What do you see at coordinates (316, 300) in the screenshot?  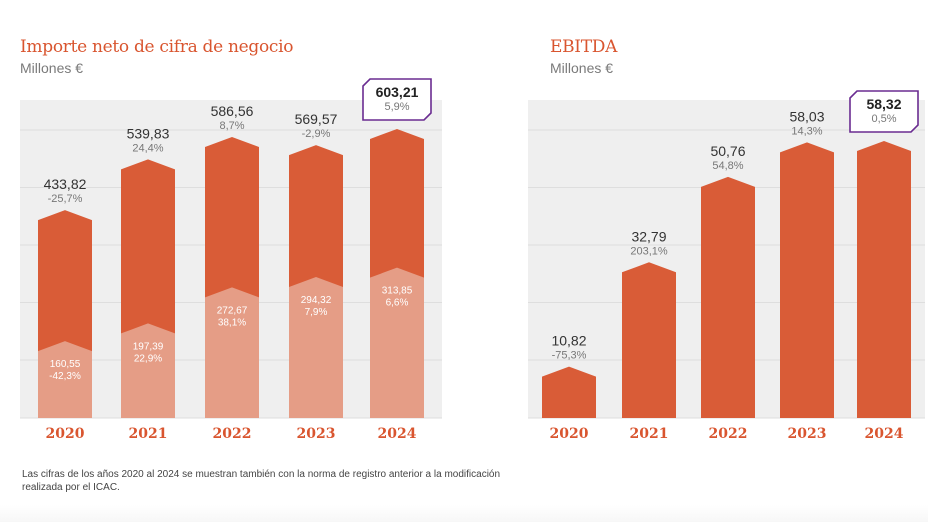 I see `revenue-sub-value-label: 294,32` at bounding box center [316, 300].